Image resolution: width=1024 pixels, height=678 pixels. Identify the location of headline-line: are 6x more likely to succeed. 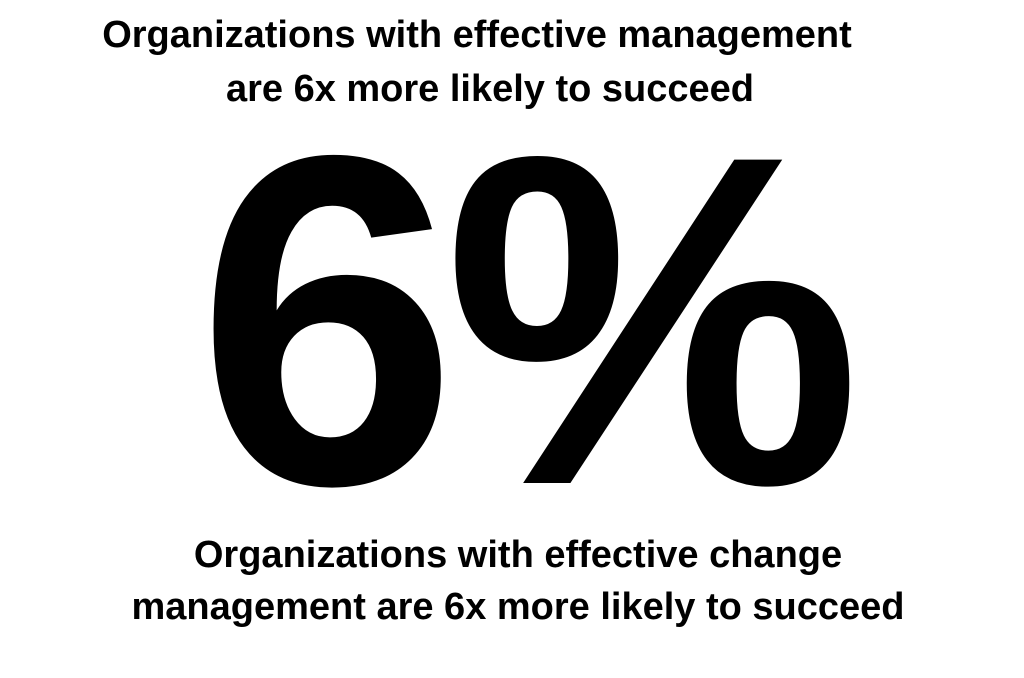
(490, 89).